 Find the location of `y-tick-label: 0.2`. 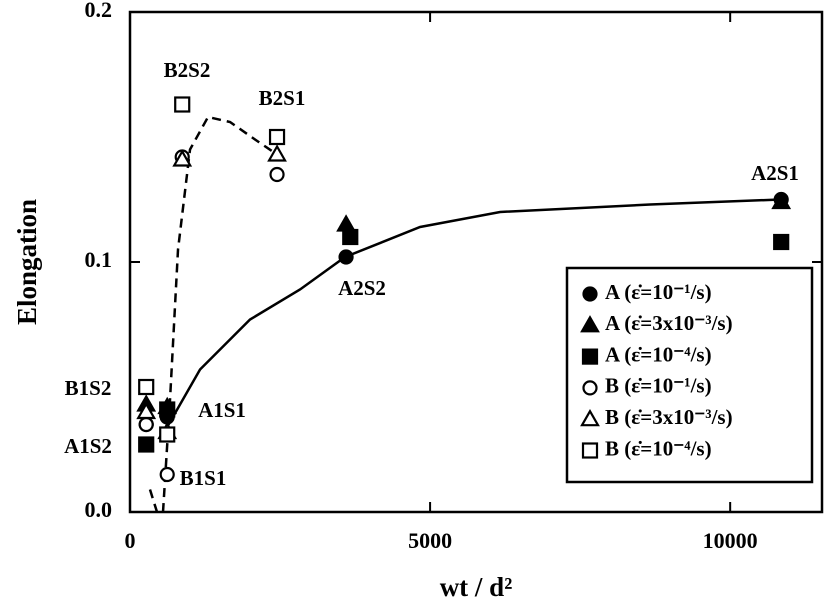

y-tick-label: 0.2 is located at coordinates (99, 11).